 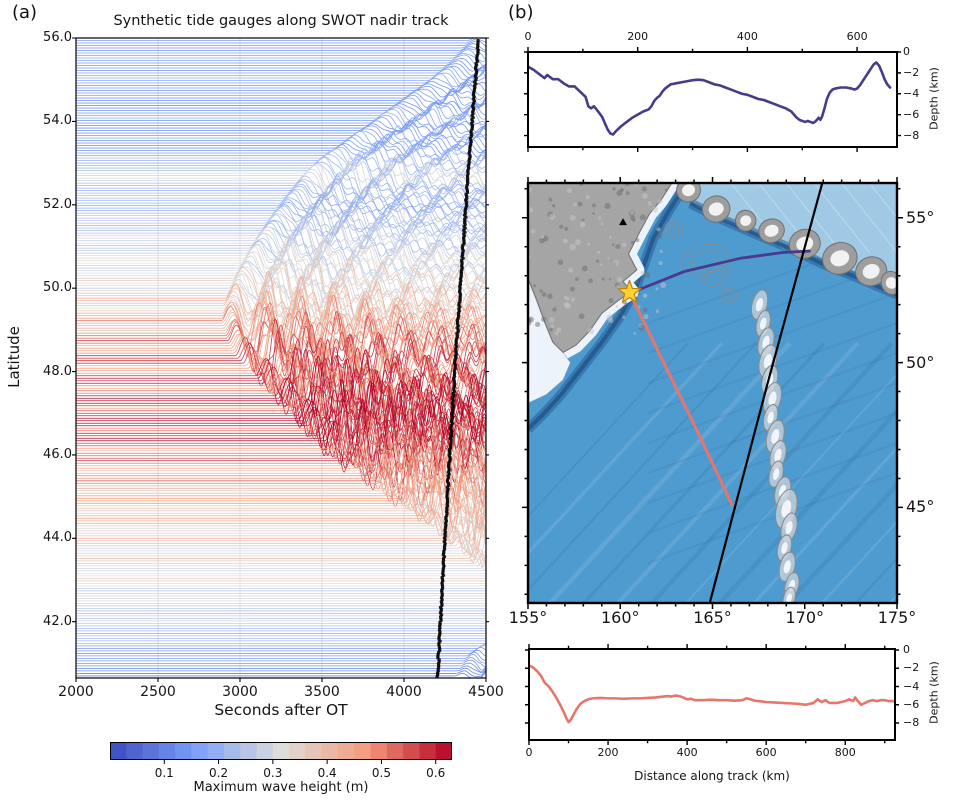 What do you see at coordinates (240, 692) in the screenshot?
I see `tick-label: 3000` at bounding box center [240, 692].